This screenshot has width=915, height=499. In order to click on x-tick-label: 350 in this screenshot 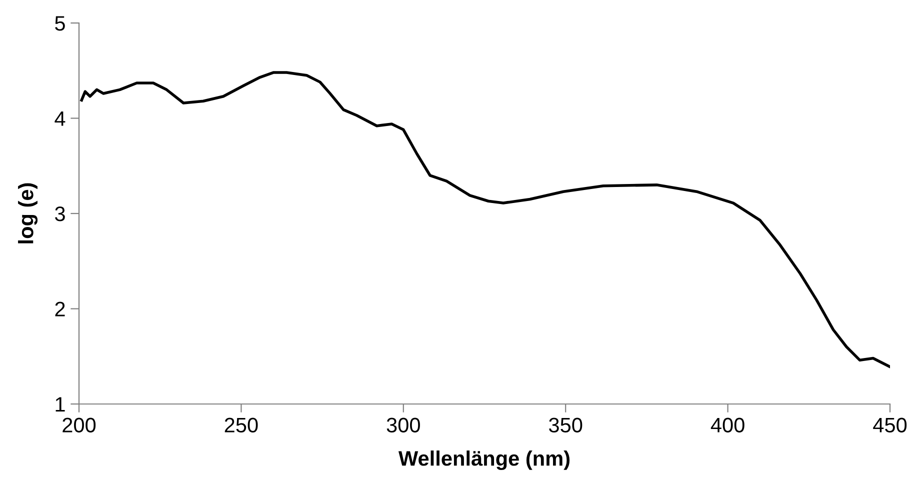, I will do `click(565, 425)`.